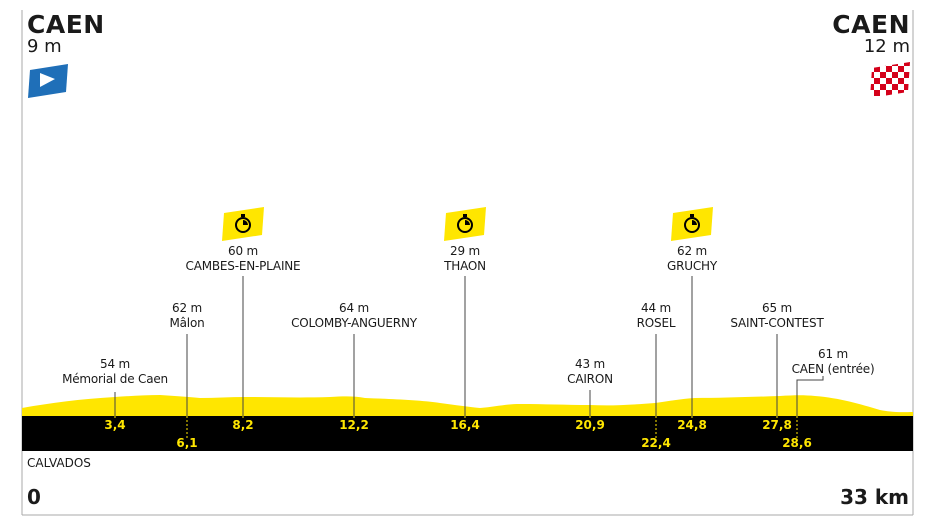 Image resolution: width=933 pixels, height=525 pixels. I want to click on point-km: 24,8, so click(692, 425).